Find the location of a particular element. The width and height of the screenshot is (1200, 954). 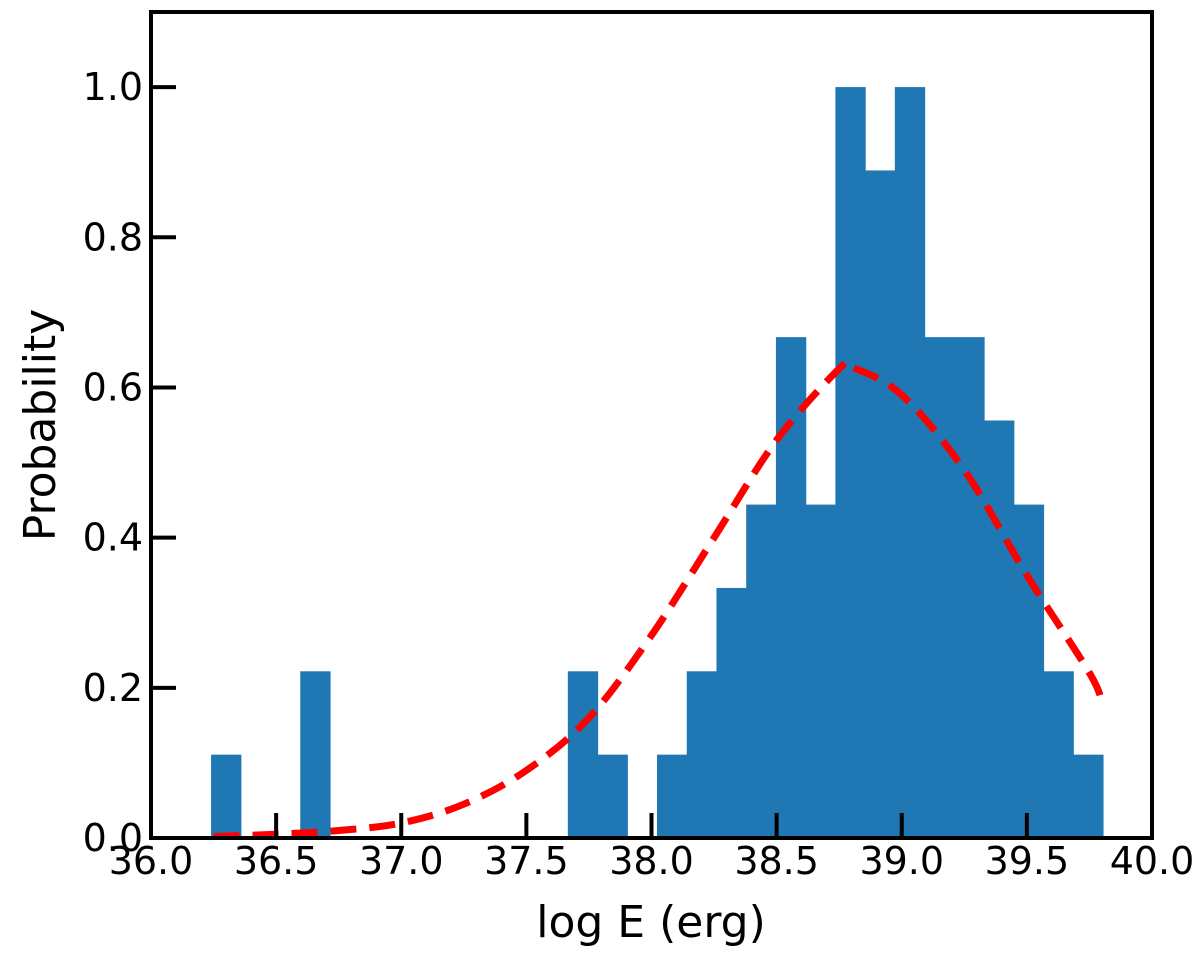

y-tick-label: 0.4 is located at coordinates (113, 538).